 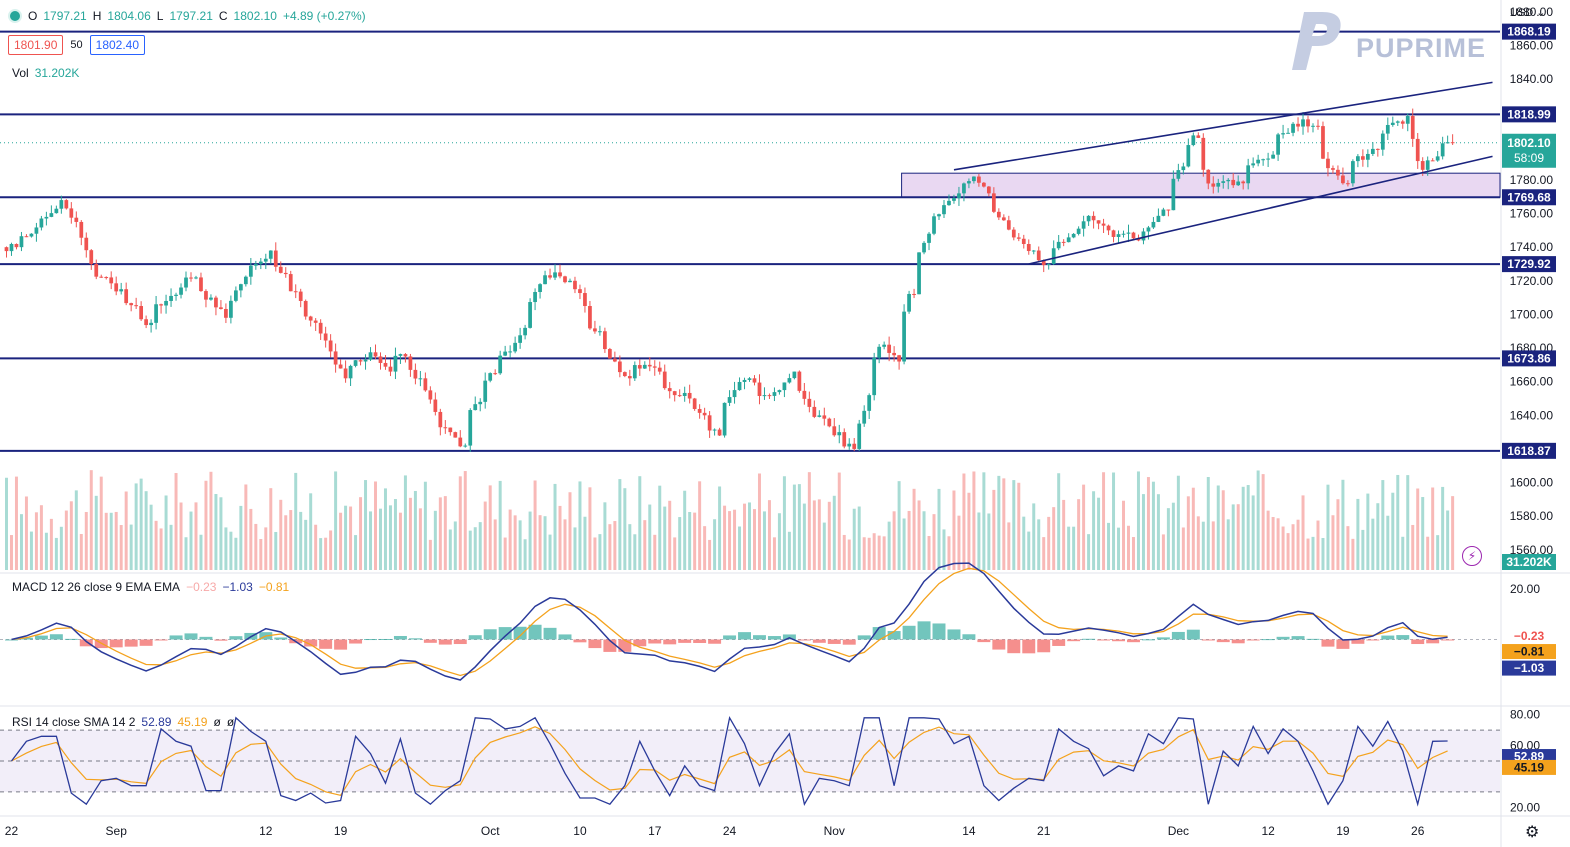 I want to click on ask-button: 1802.40, so click(x=117, y=45).